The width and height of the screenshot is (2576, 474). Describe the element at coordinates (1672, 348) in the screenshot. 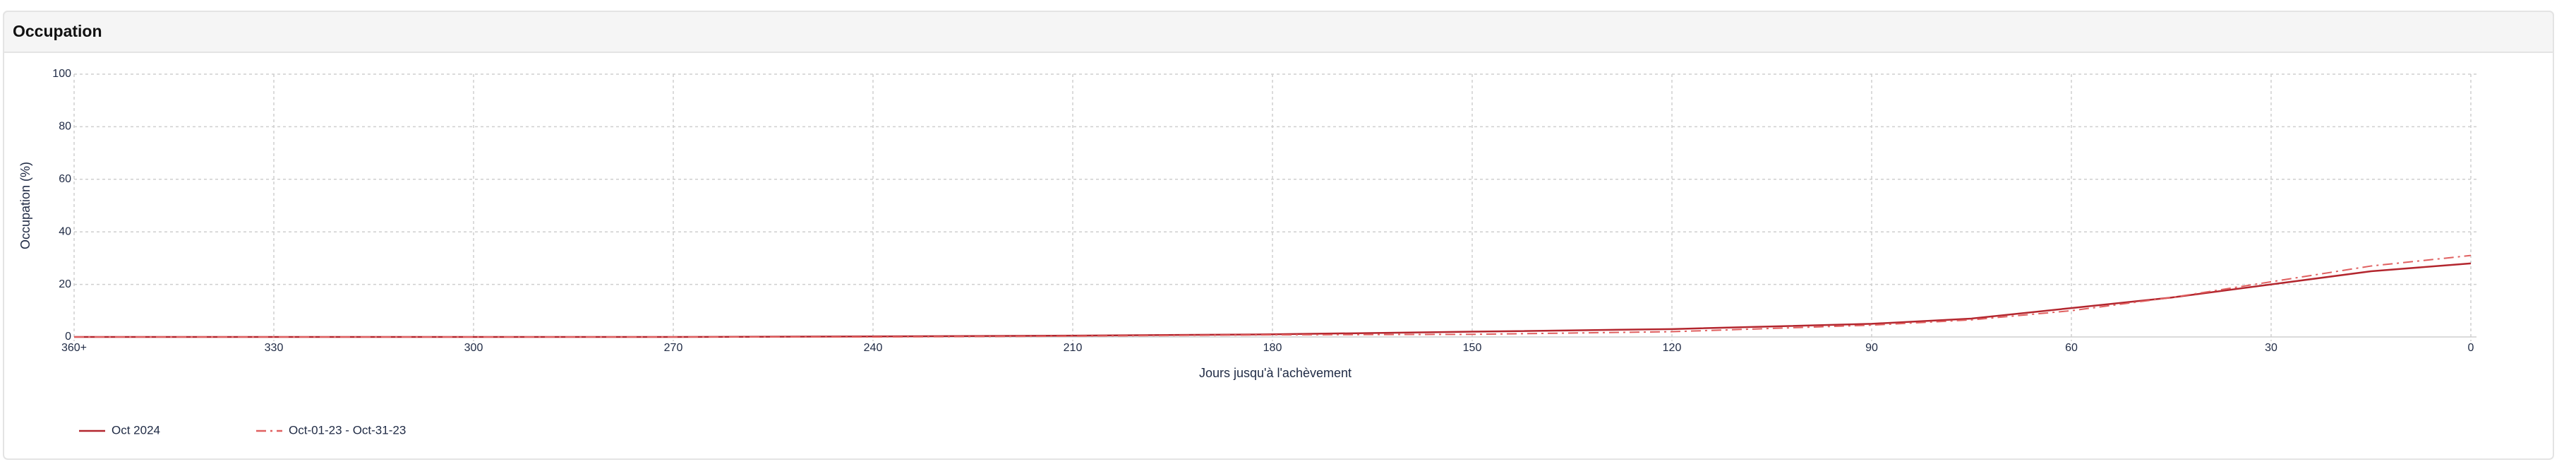

I see `x-tick-label: 120` at that location.